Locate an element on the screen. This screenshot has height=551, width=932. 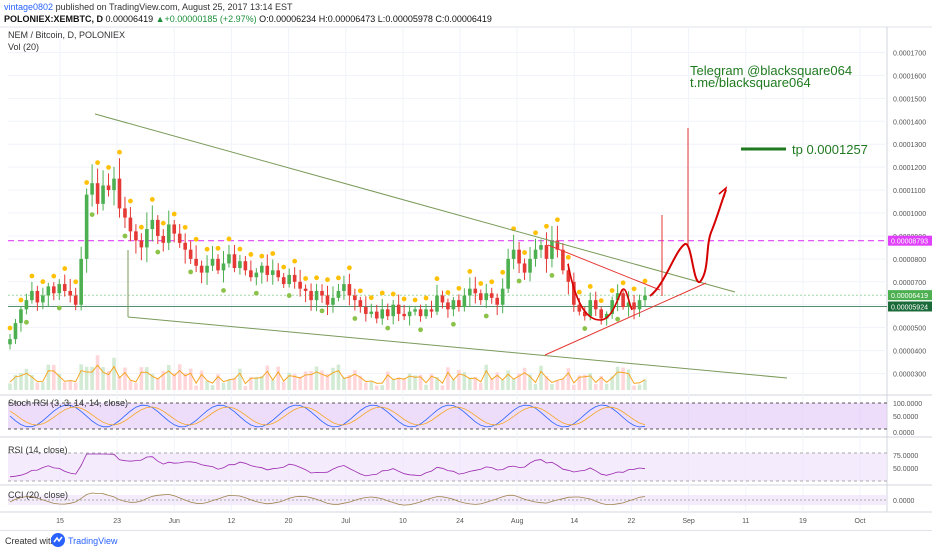
triangle-lower is located at coordinates (625, 319).